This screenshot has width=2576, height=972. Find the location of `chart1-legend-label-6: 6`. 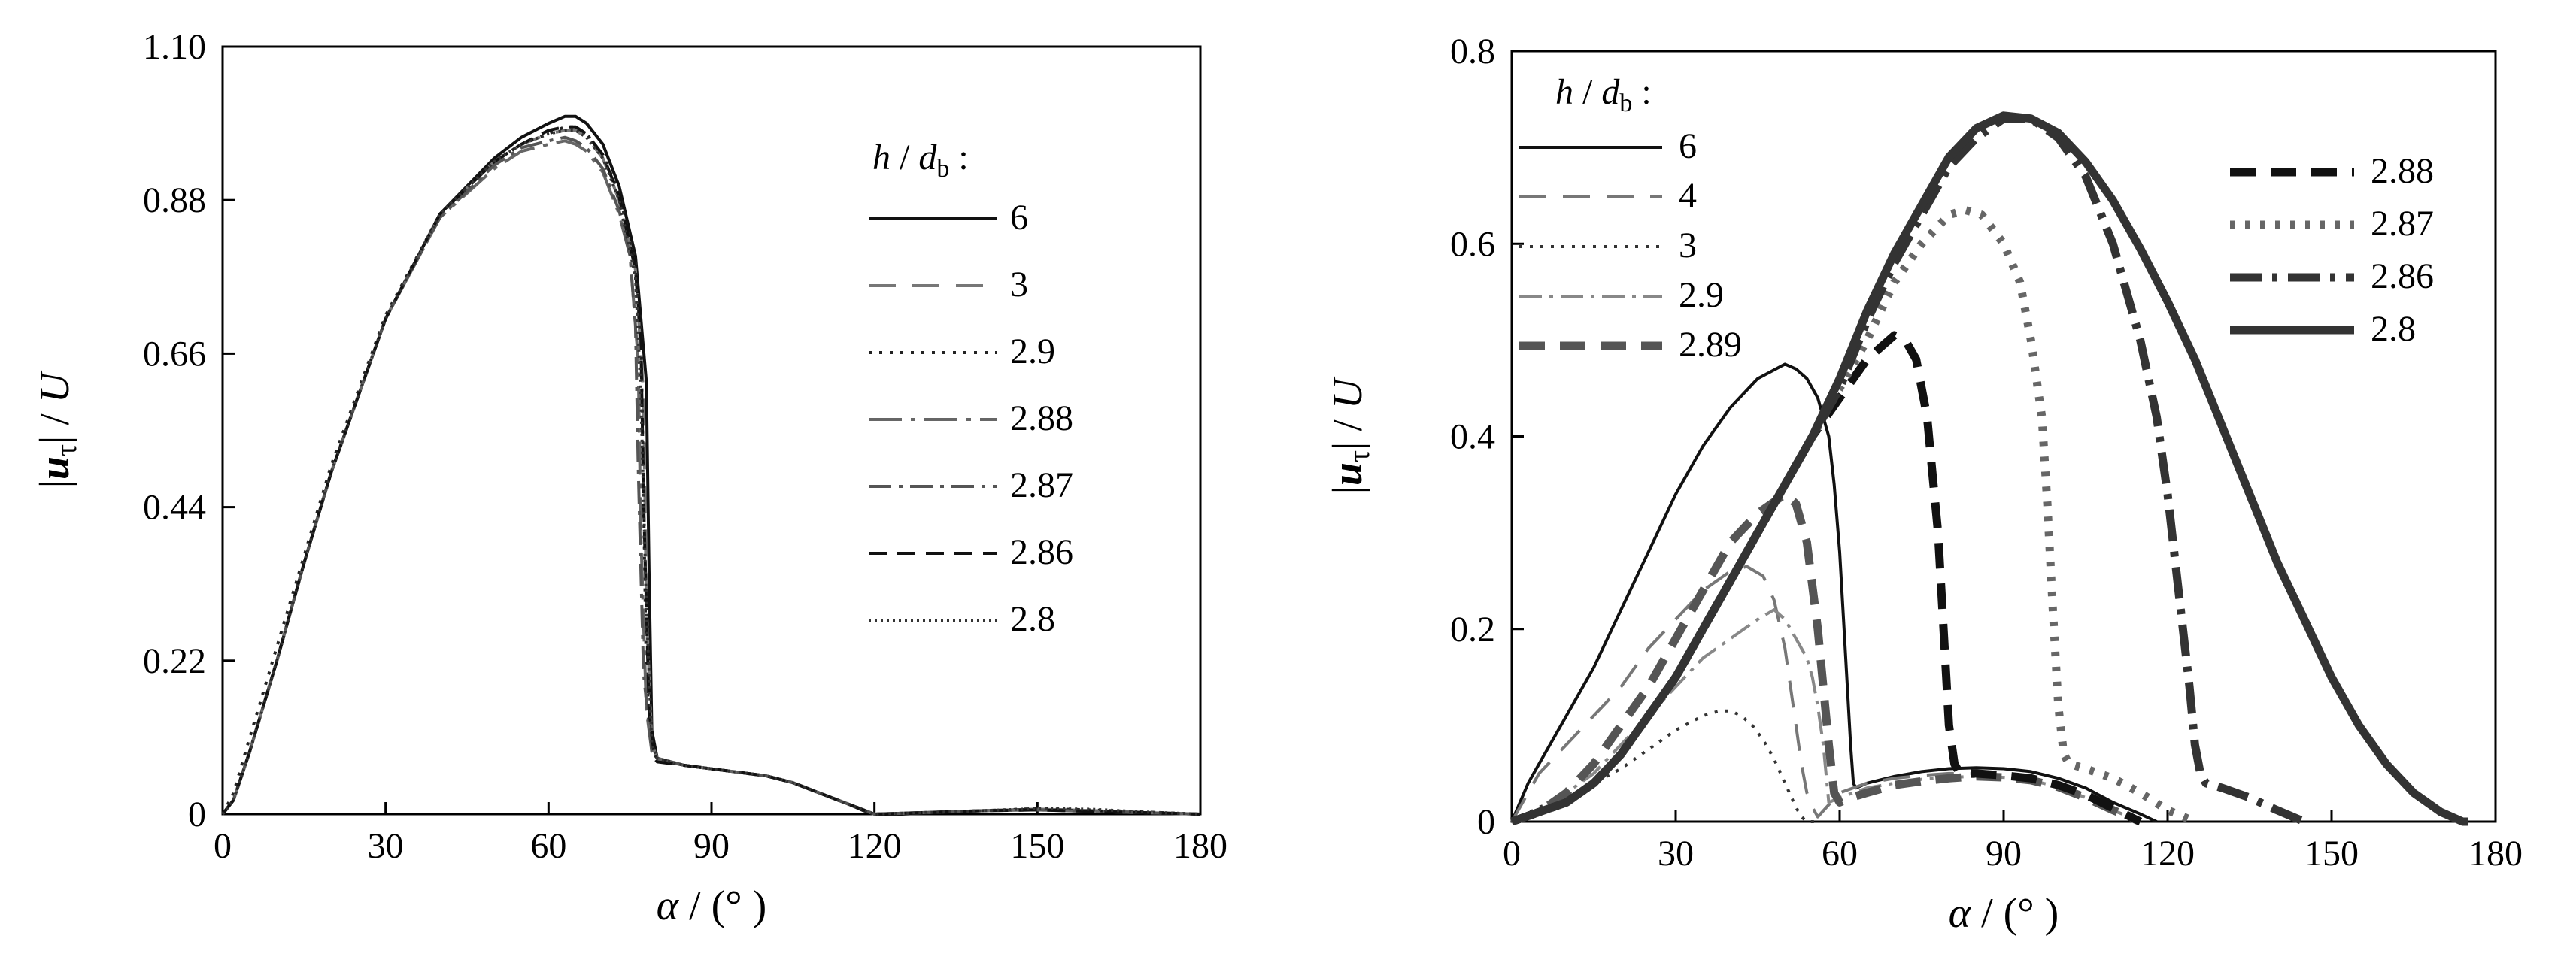

chart1-legend-label-6: 6 is located at coordinates (1019, 218).